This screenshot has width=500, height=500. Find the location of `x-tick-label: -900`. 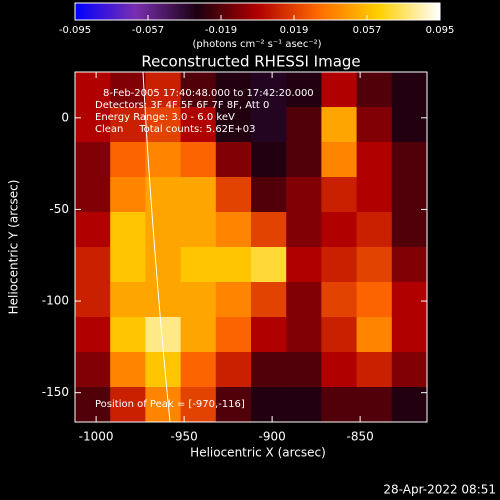

x-tick-label: -900 is located at coordinates (272, 437).